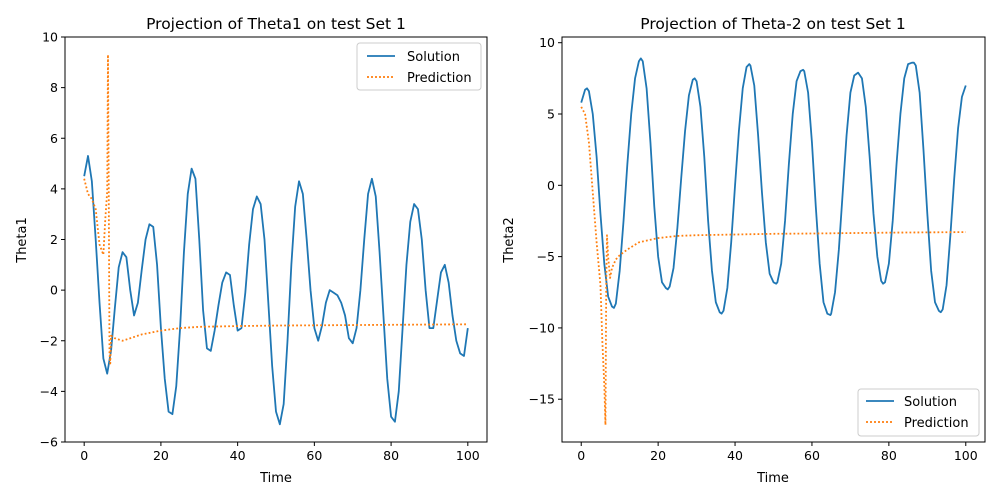 The height and width of the screenshot is (500, 1000). I want to click on y-tick-label: −6, so click(49, 442).